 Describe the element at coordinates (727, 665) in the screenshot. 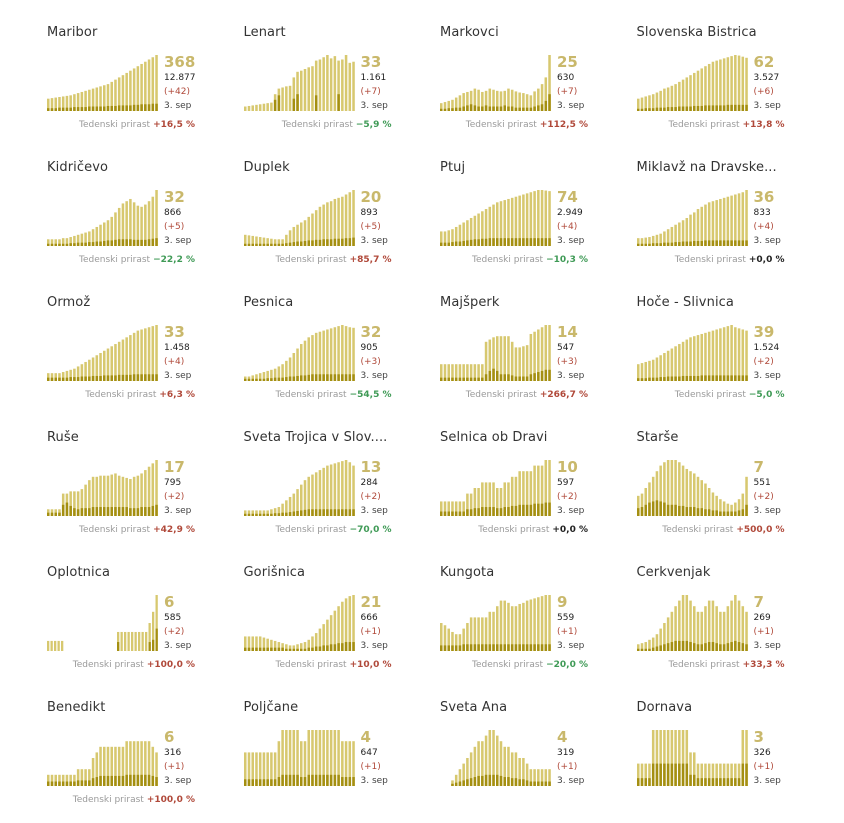

I see `weekly-growth: Tedenski prirast +33,3 %` at that location.